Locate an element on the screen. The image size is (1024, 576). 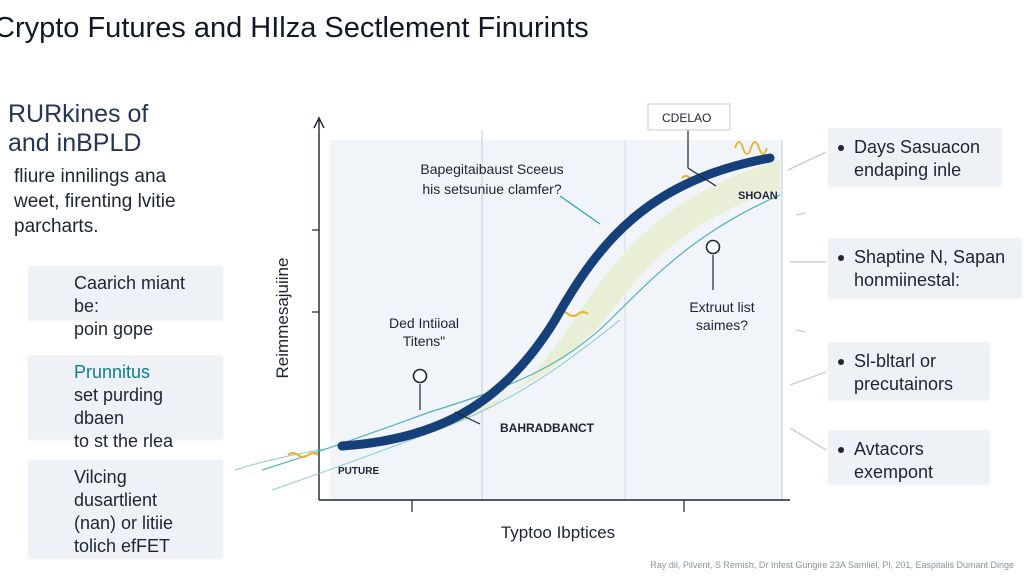
annotation-line: Bapegitaibaust Sceeus is located at coordinates (491, 169).